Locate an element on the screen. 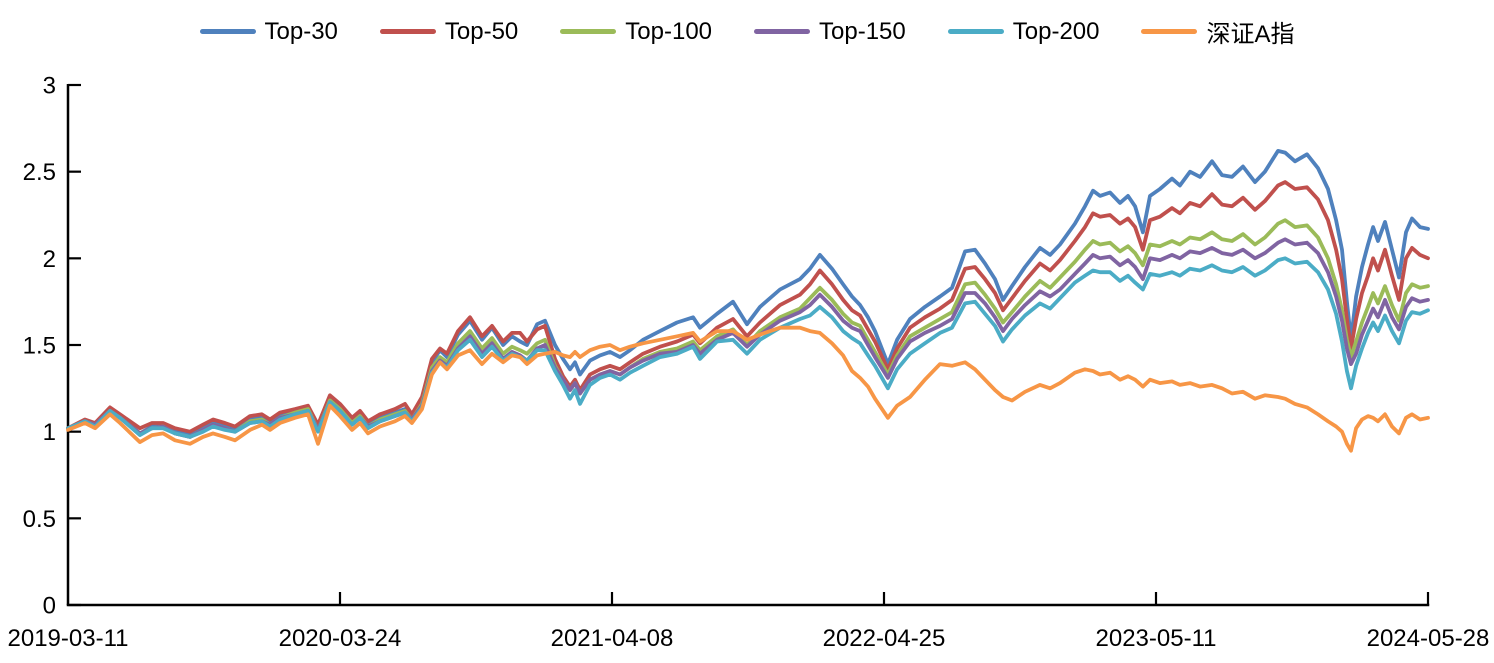  legend-item-top-150: Top-150 is located at coordinates (830, 32).